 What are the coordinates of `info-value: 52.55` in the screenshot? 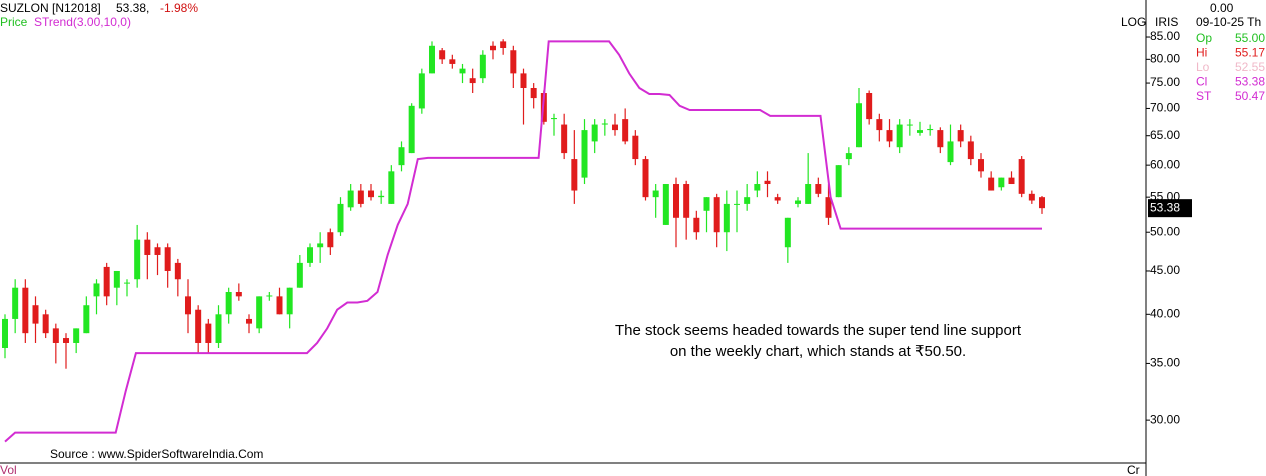 It's located at (1250, 67).